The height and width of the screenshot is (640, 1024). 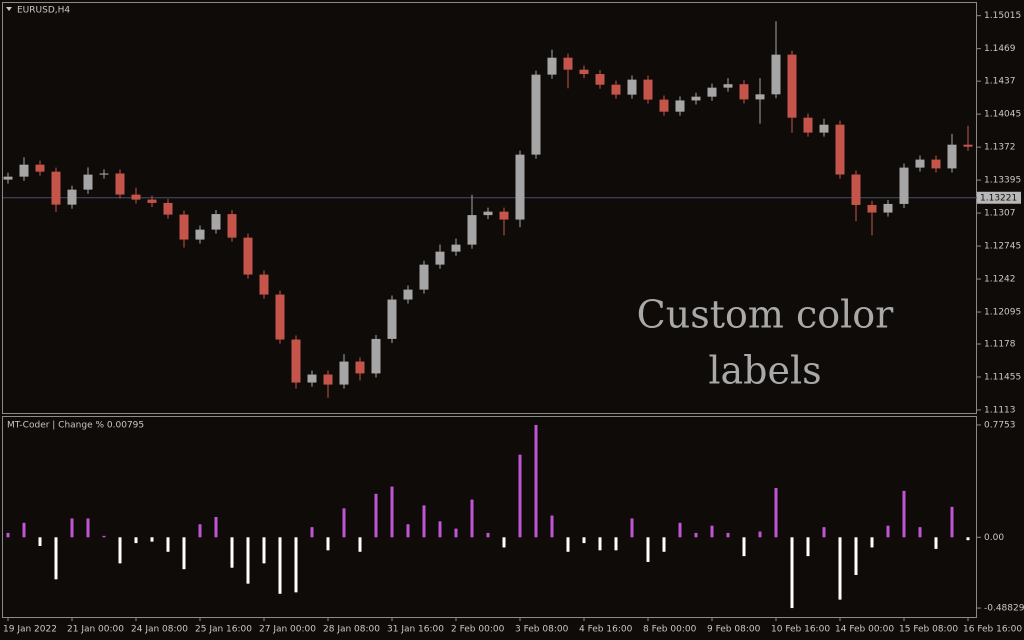 I want to click on x-tick-label: 21 Jan 00:00, so click(x=95, y=630).